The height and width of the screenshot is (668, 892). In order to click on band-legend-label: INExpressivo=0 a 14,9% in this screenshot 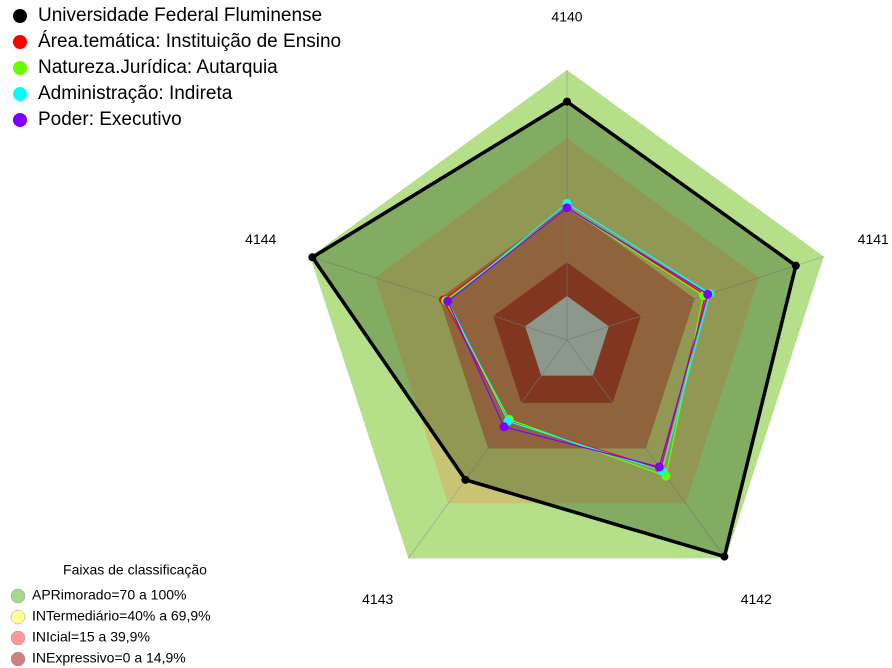, I will do `click(109, 658)`.